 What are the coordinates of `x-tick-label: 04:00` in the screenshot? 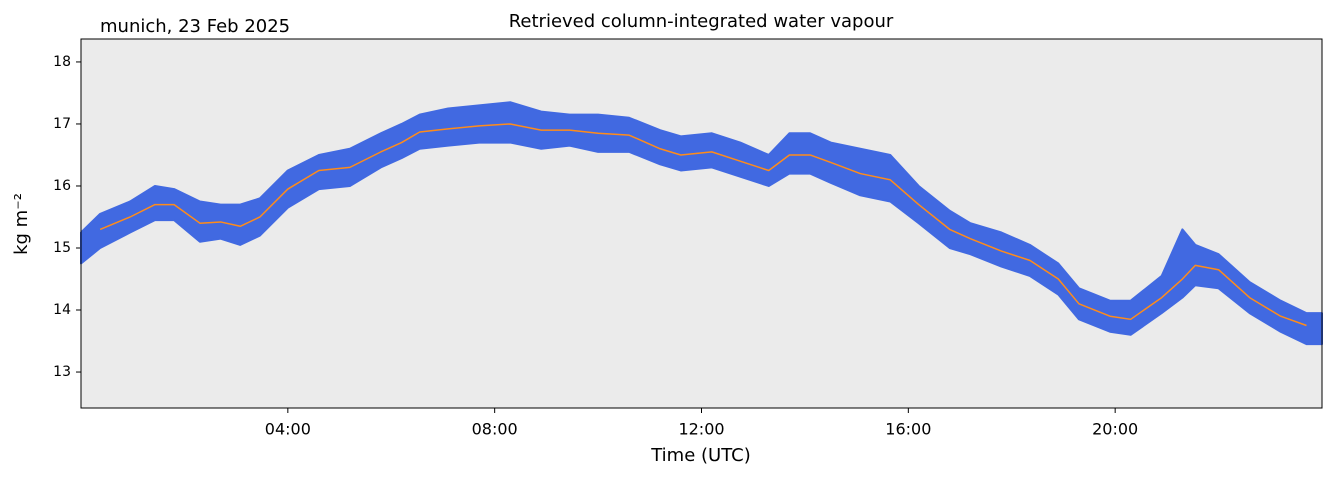 It's located at (288, 429).